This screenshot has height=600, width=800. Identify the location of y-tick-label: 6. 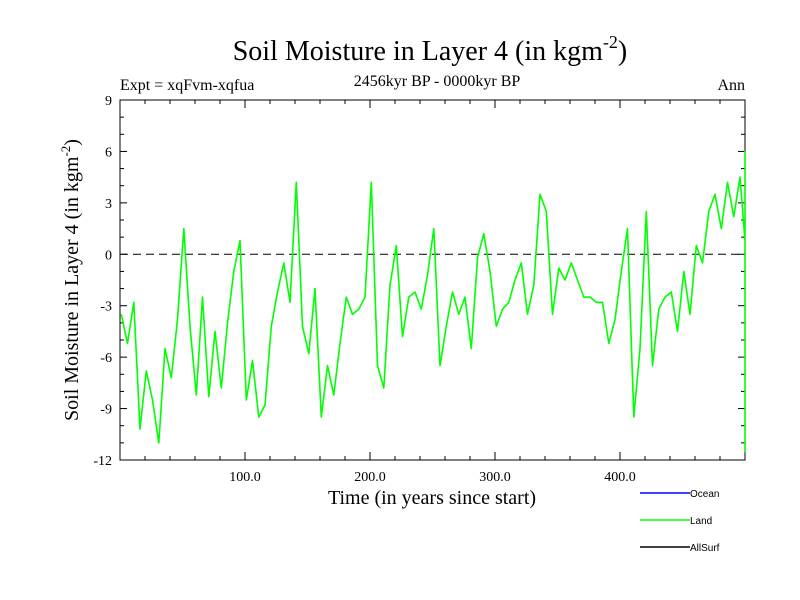
(108, 152).